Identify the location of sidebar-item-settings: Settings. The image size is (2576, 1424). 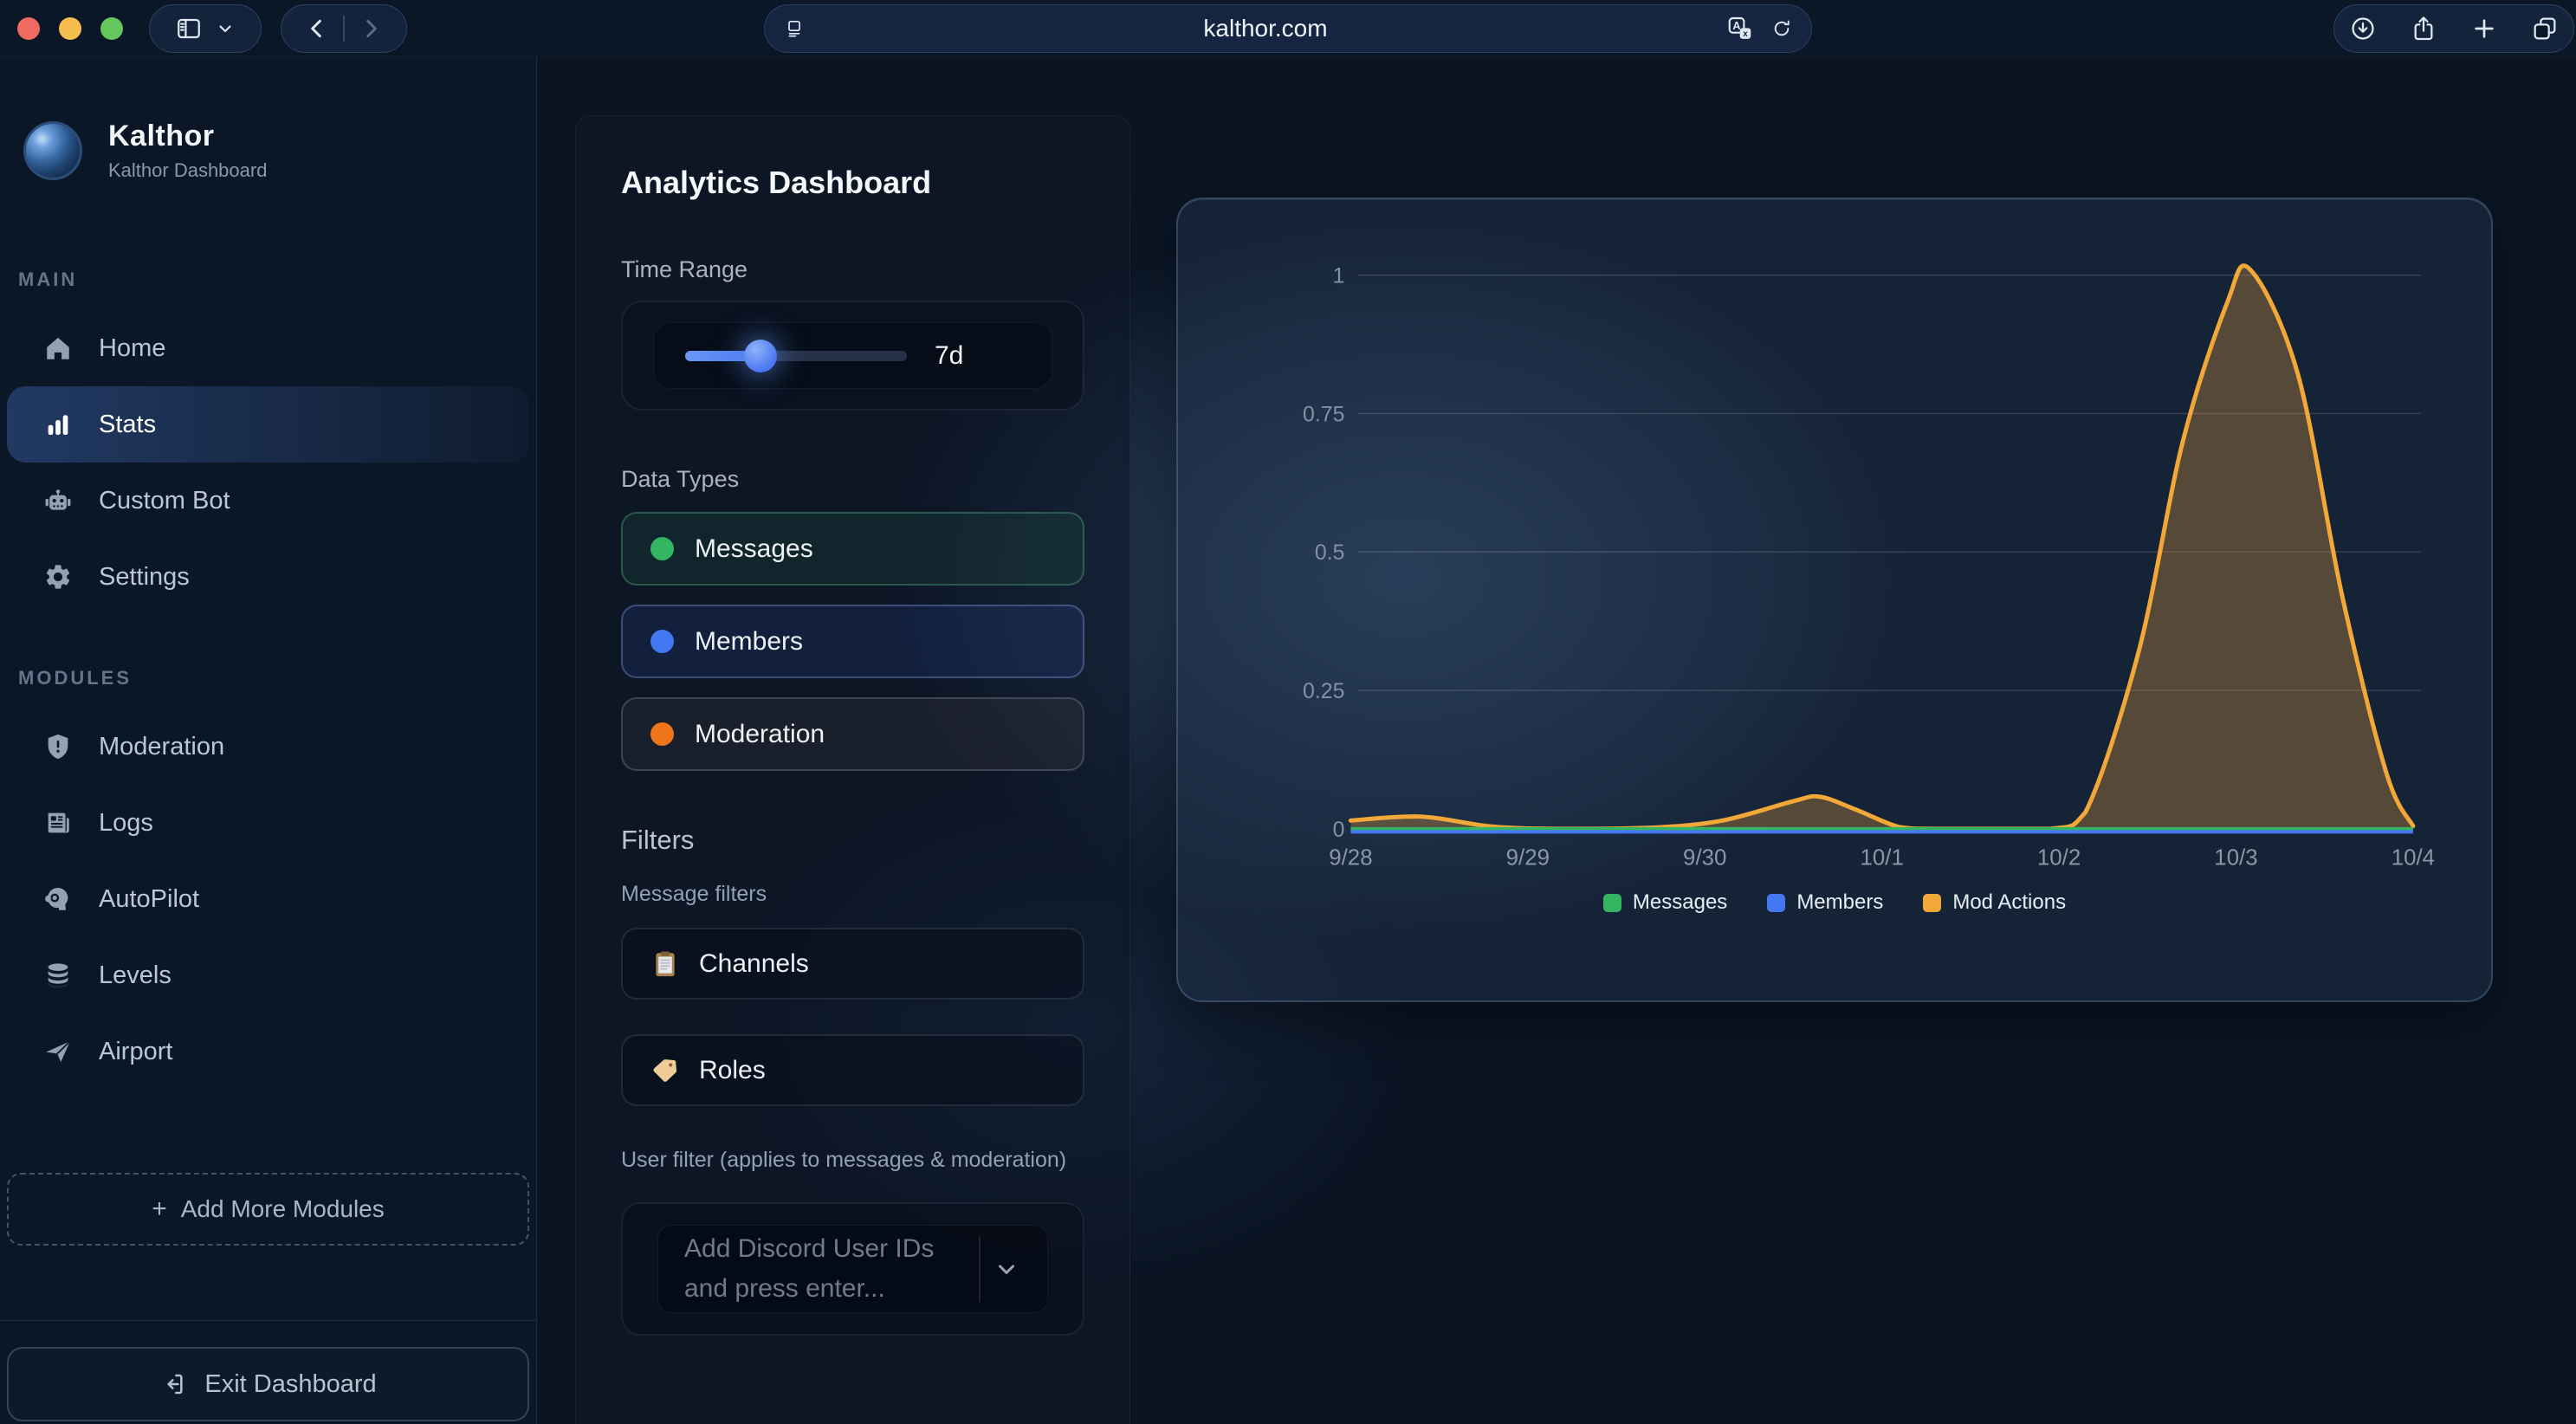
(268, 577).